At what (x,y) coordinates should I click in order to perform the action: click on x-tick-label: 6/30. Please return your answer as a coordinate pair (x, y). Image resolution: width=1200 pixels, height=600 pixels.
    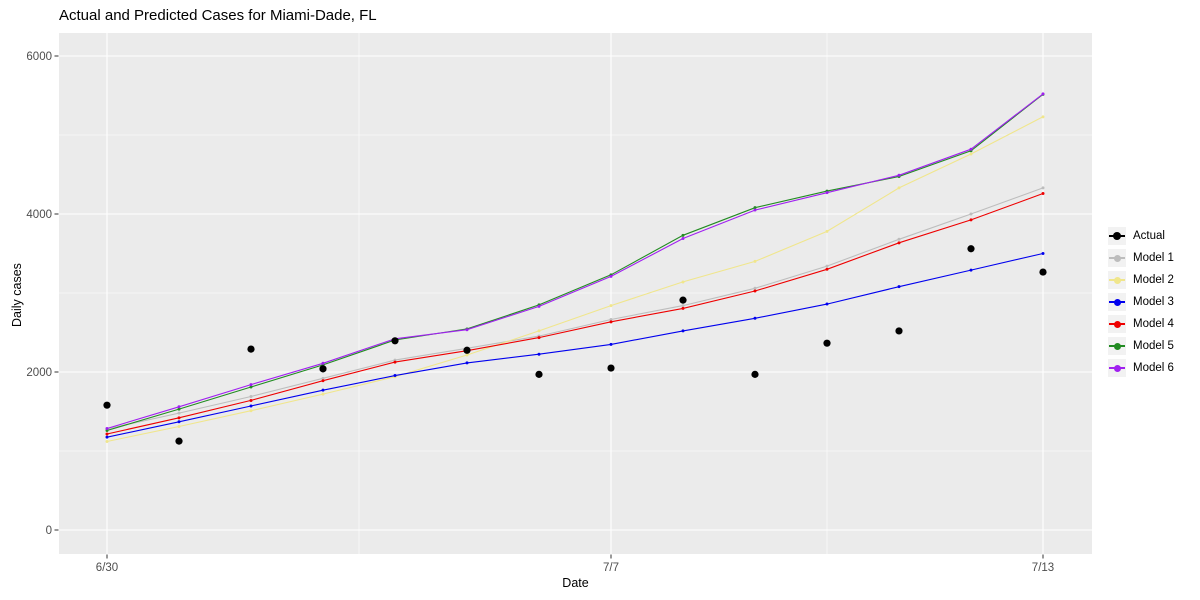
    Looking at the image, I should click on (107, 568).